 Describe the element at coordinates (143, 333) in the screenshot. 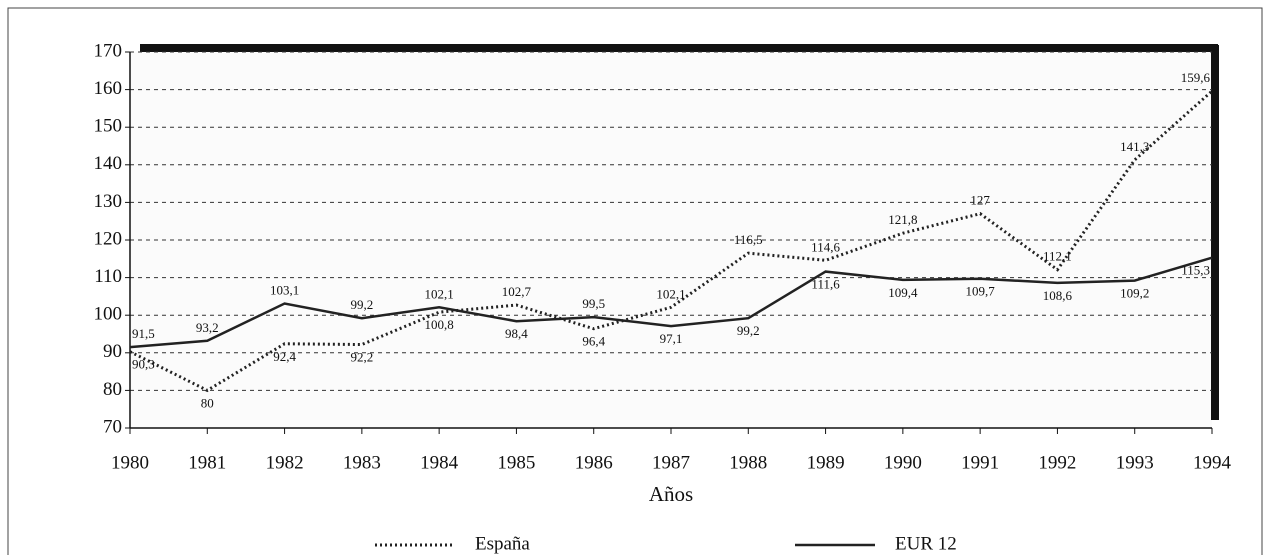

I see `data-label: 91,5` at that location.